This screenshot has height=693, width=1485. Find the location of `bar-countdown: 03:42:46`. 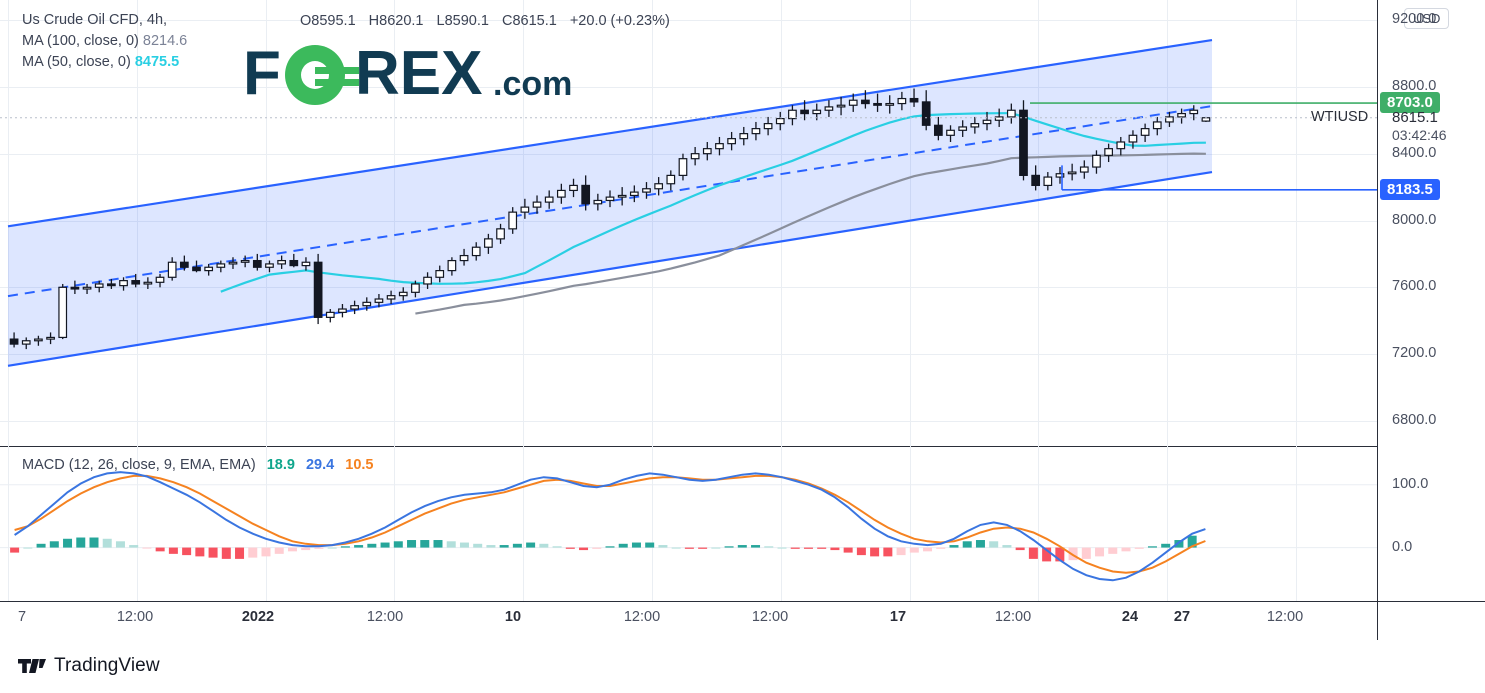

bar-countdown: 03:42:46 is located at coordinates (1419, 134).